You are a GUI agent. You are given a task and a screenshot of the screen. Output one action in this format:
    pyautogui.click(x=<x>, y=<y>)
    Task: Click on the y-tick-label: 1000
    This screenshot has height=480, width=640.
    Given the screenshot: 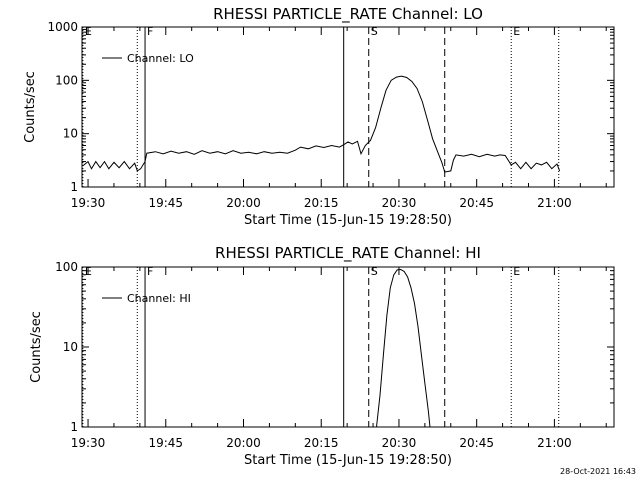 What is the action you would take?
    pyautogui.click(x=62, y=27)
    